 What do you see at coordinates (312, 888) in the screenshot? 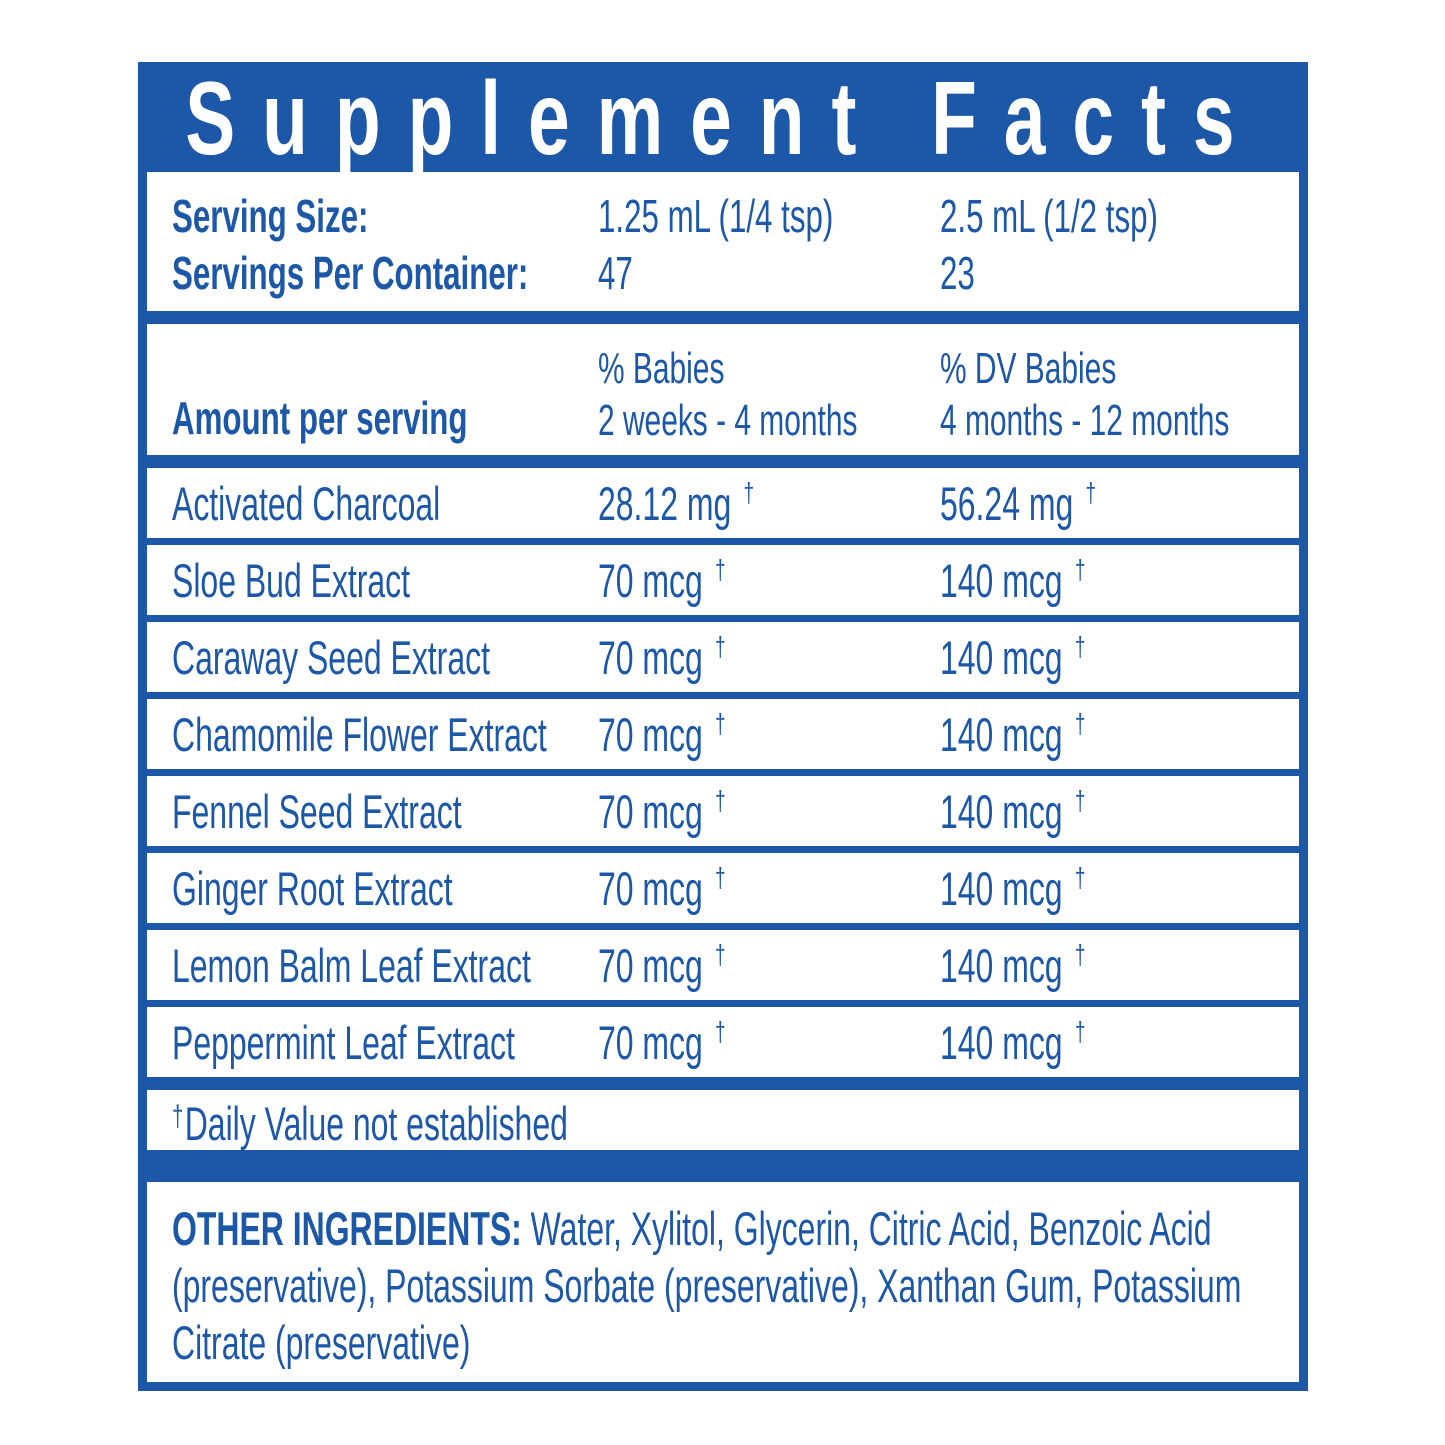
I see `ingredient-name: Ginger Root Extract` at bounding box center [312, 888].